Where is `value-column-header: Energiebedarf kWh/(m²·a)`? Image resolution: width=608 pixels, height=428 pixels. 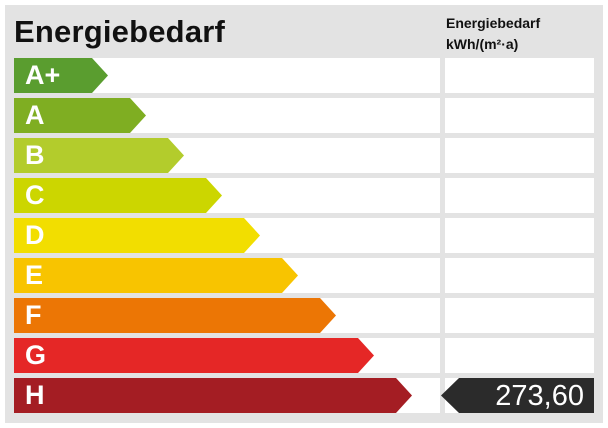
value-column-header: Energiebedarf kWh/(m²·a) is located at coordinates (493, 34).